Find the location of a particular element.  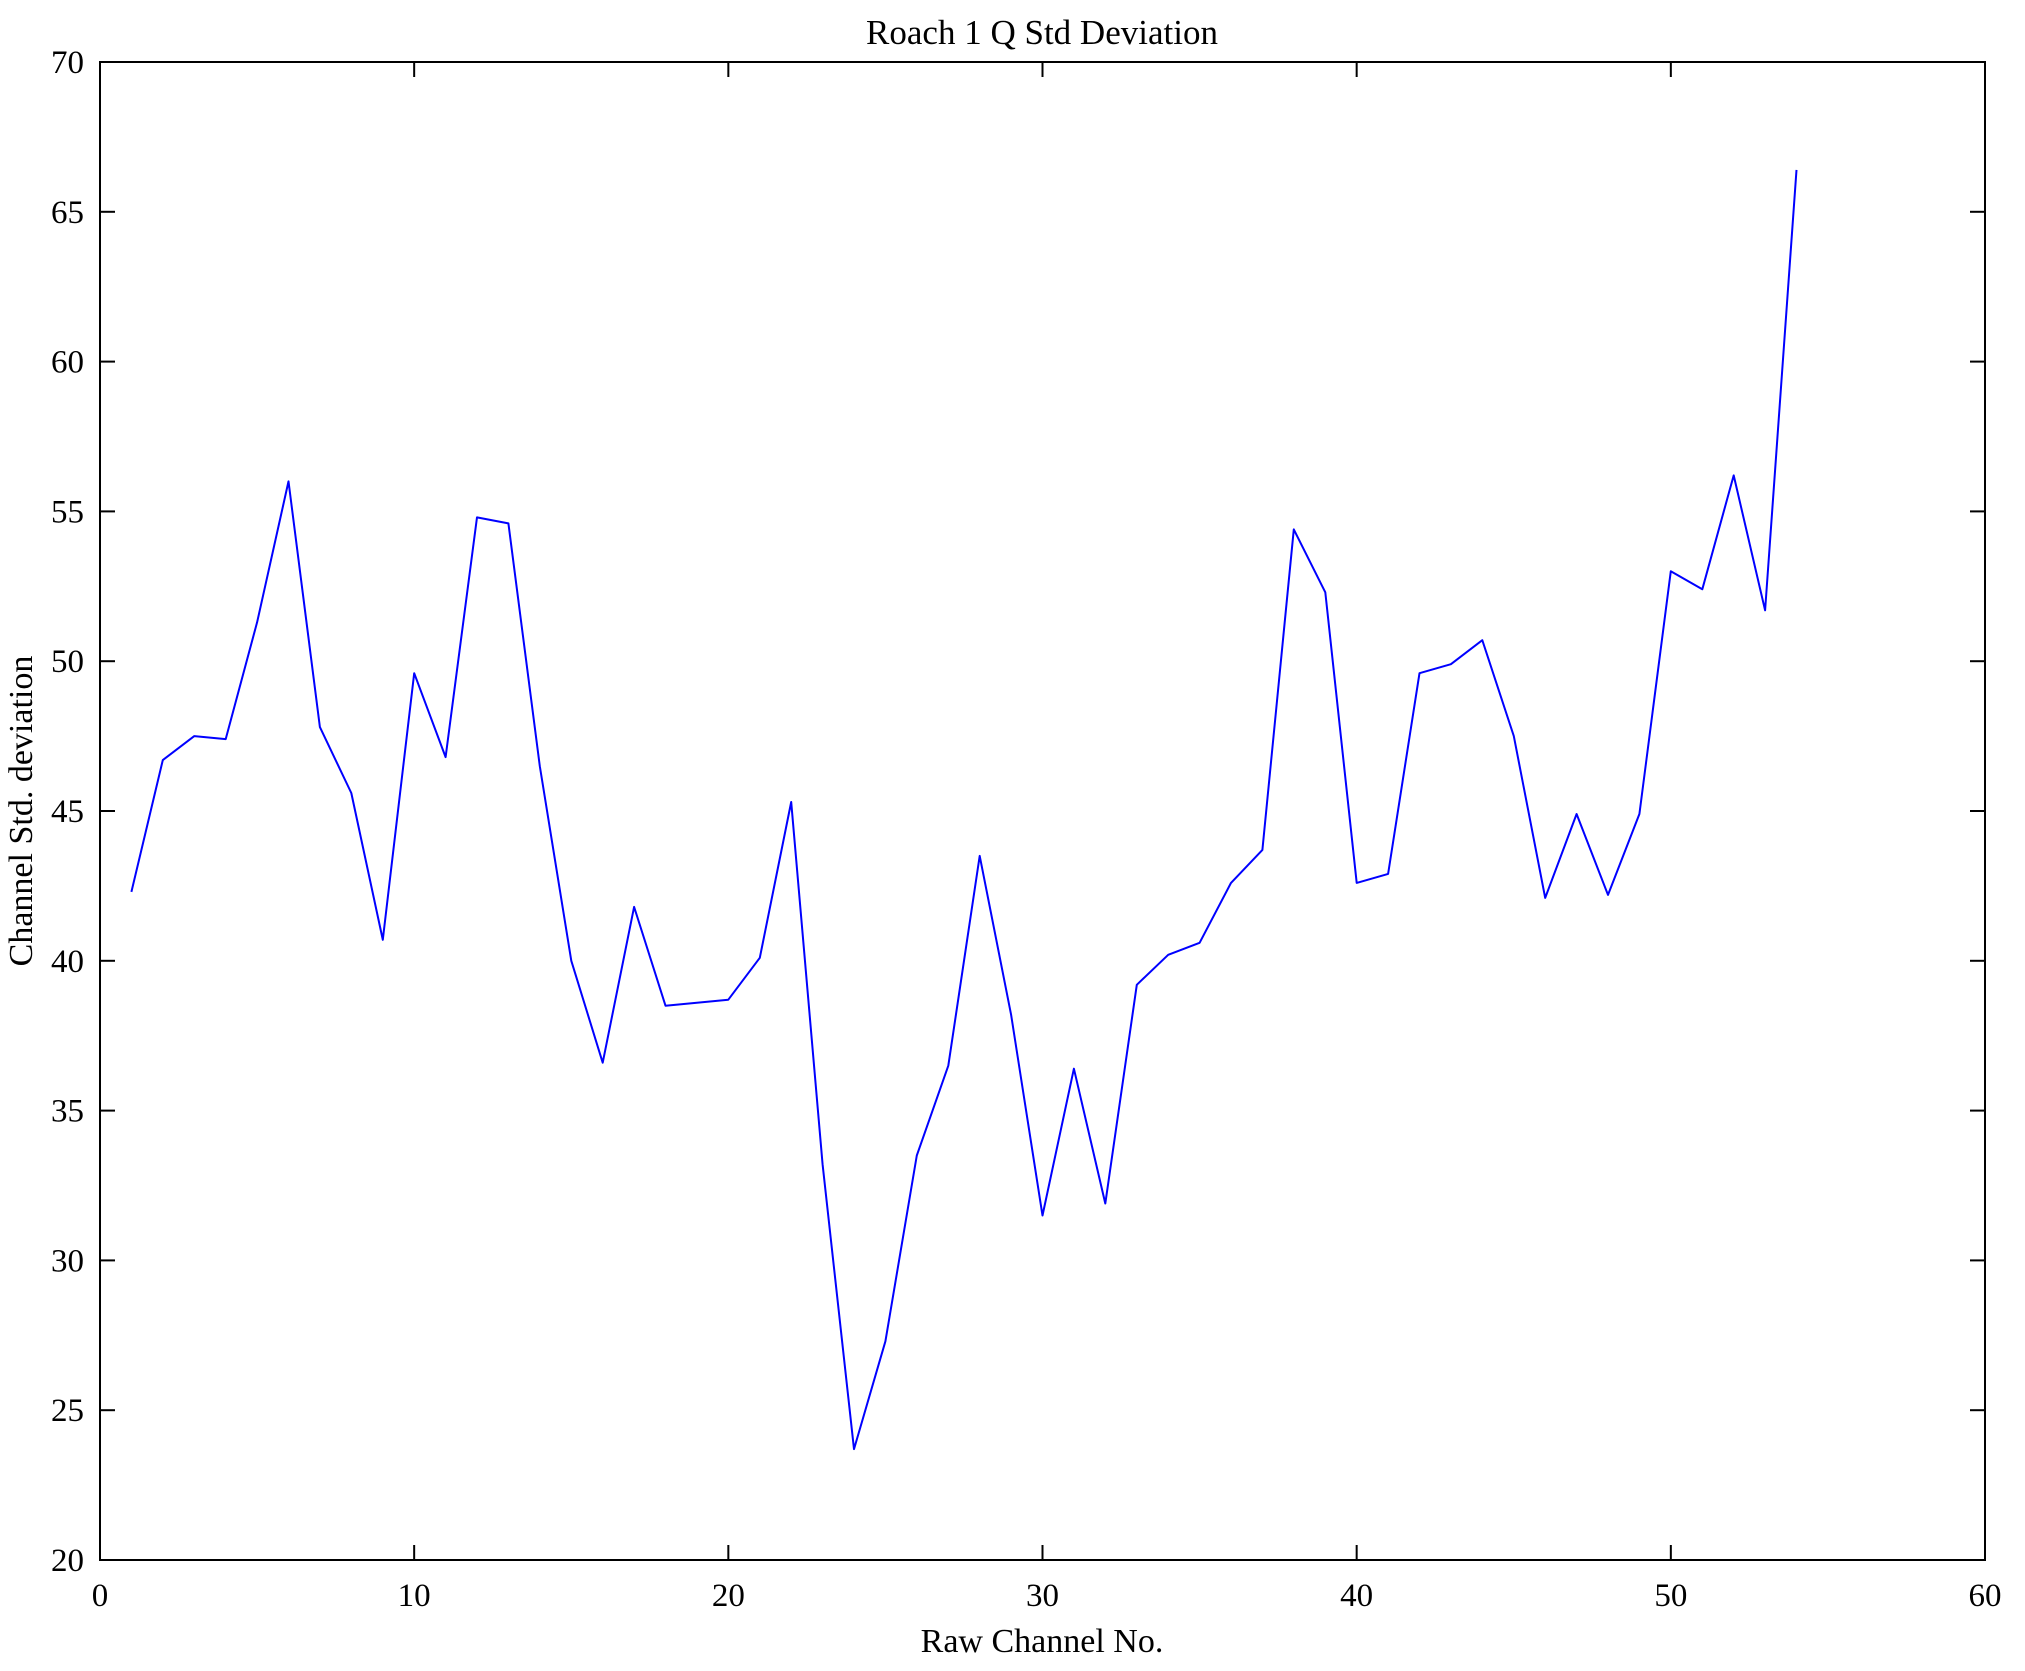

x-tick-label: 20 is located at coordinates (728, 1596).